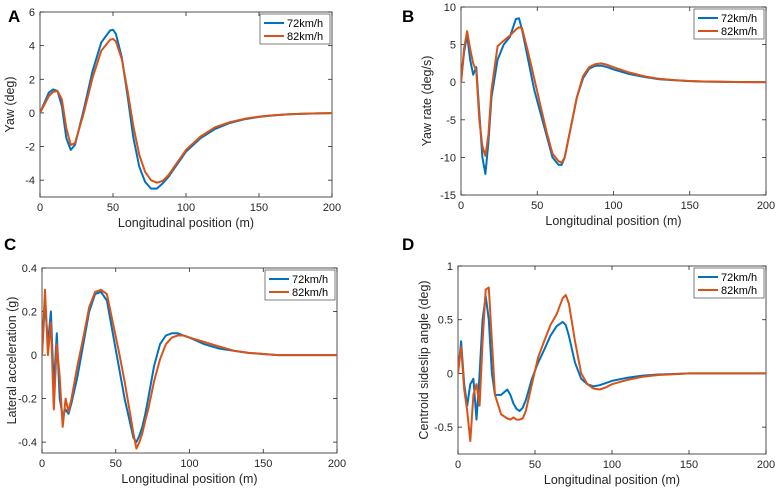 The height and width of the screenshot is (498, 782). Describe the element at coordinates (451, 121) in the screenshot. I see `y-tick-label: -5` at that location.